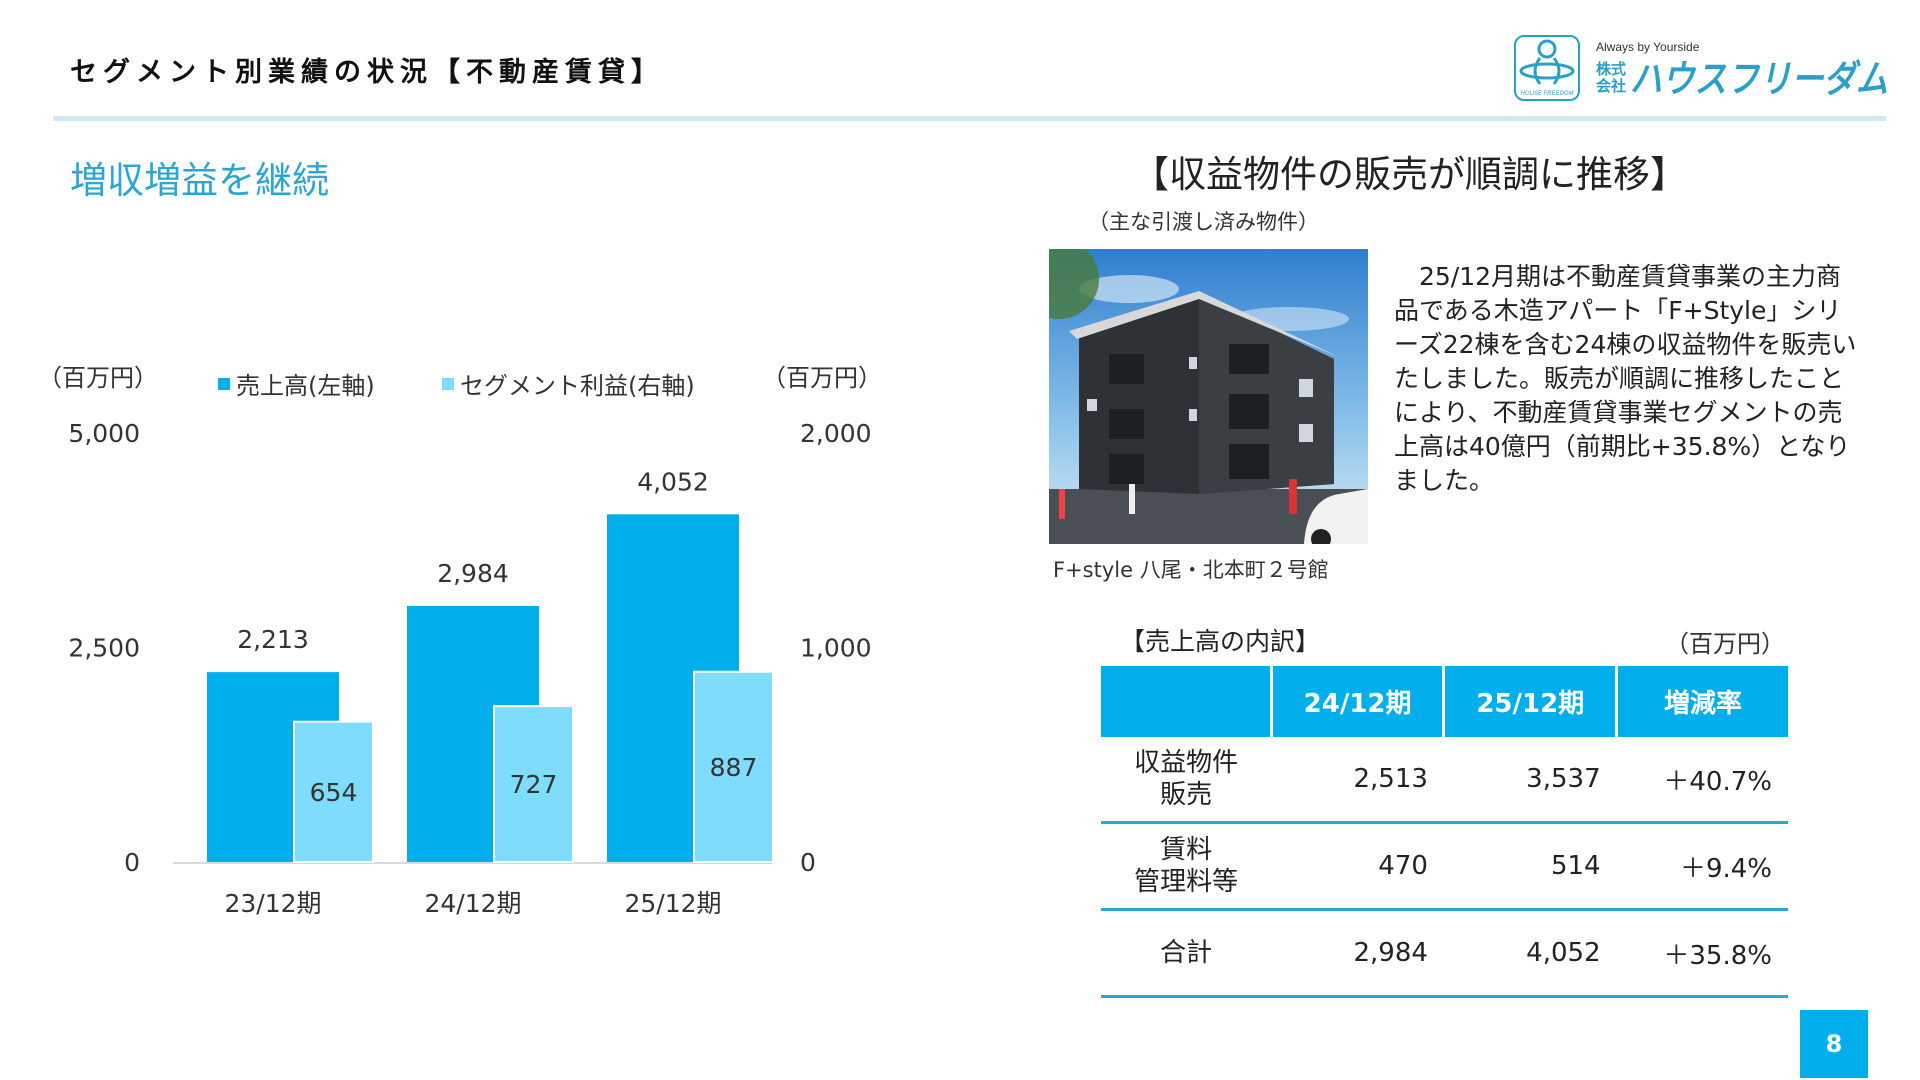  Describe the element at coordinates (224, 383) in the screenshot. I see `legend-swatch-sales` at that location.